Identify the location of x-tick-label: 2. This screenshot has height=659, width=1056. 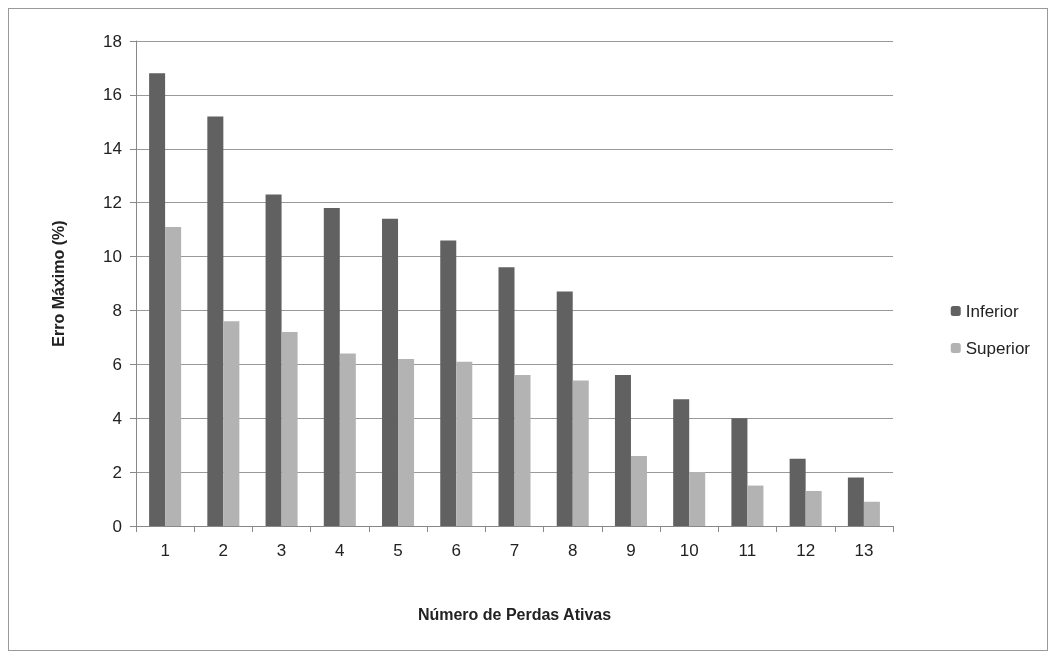
(223, 550).